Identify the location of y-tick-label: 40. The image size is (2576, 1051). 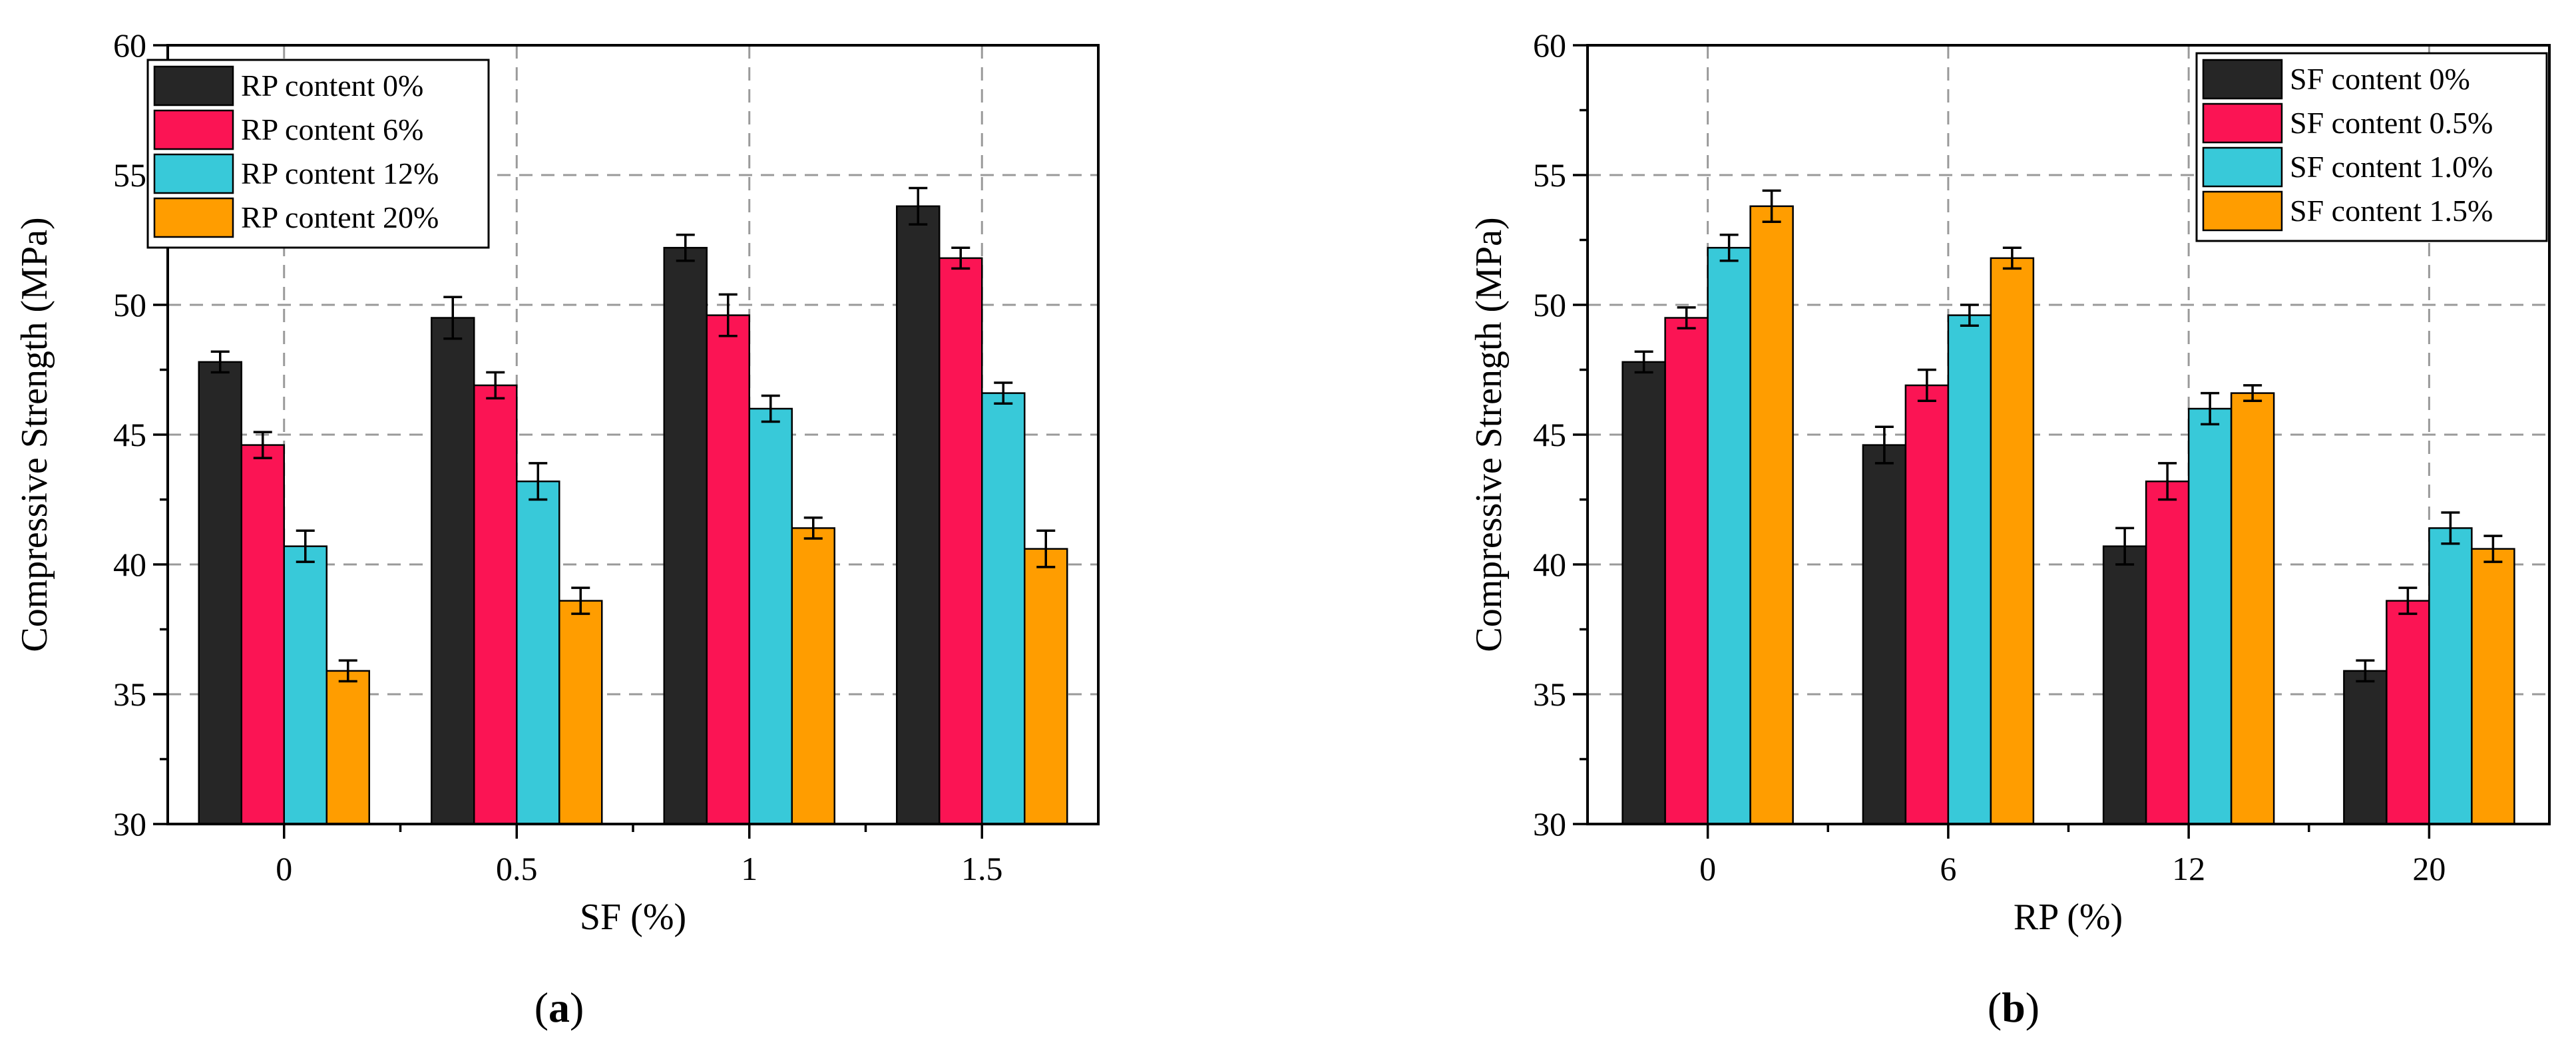
(1549, 564).